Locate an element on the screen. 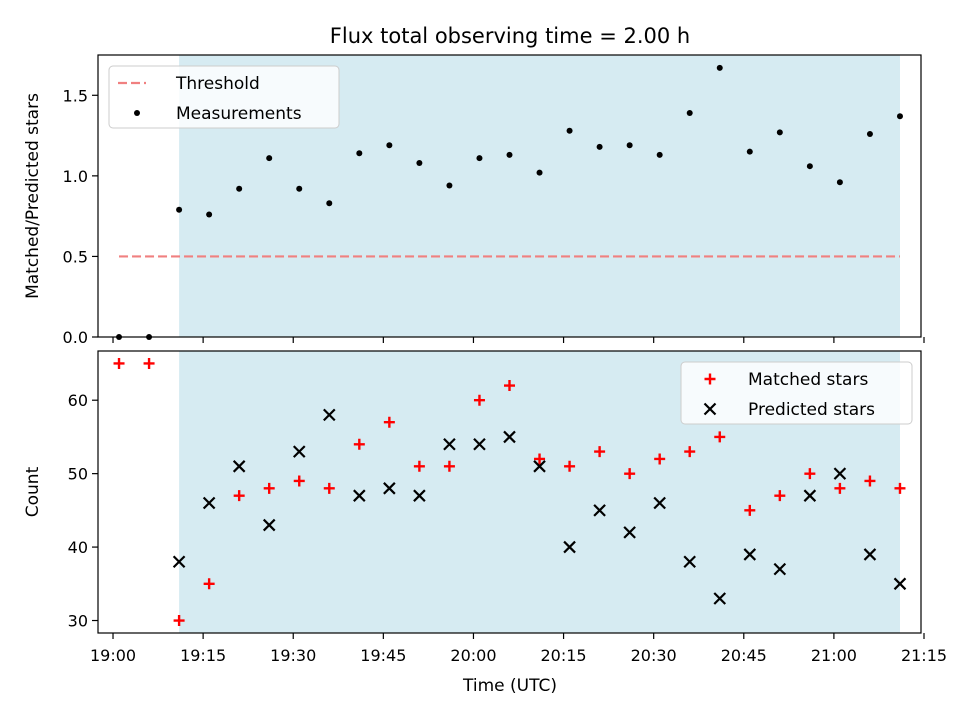 Image resolution: width=960 pixels, height=720 pixels. y-tick-label: 40 is located at coordinates (78, 547).